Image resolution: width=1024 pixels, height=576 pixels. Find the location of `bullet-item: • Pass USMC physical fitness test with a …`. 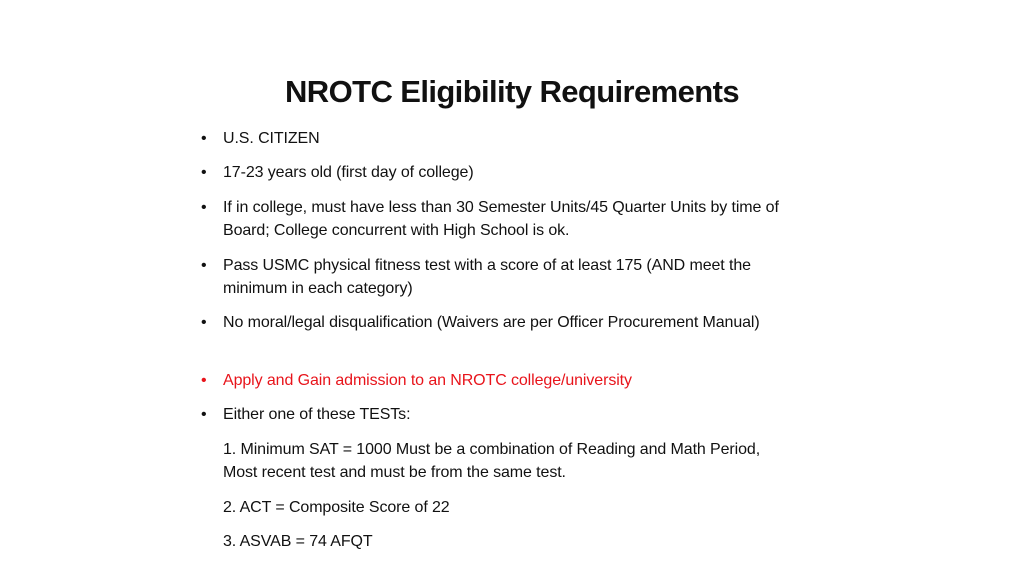

bullet-item: • Pass USMC physical fitness test with a … is located at coordinates (492, 277).